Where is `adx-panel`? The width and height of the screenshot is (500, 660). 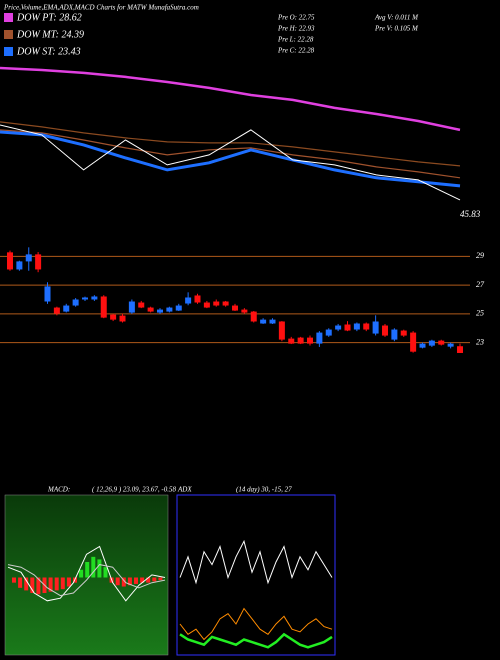 adx-panel is located at coordinates (256, 575).